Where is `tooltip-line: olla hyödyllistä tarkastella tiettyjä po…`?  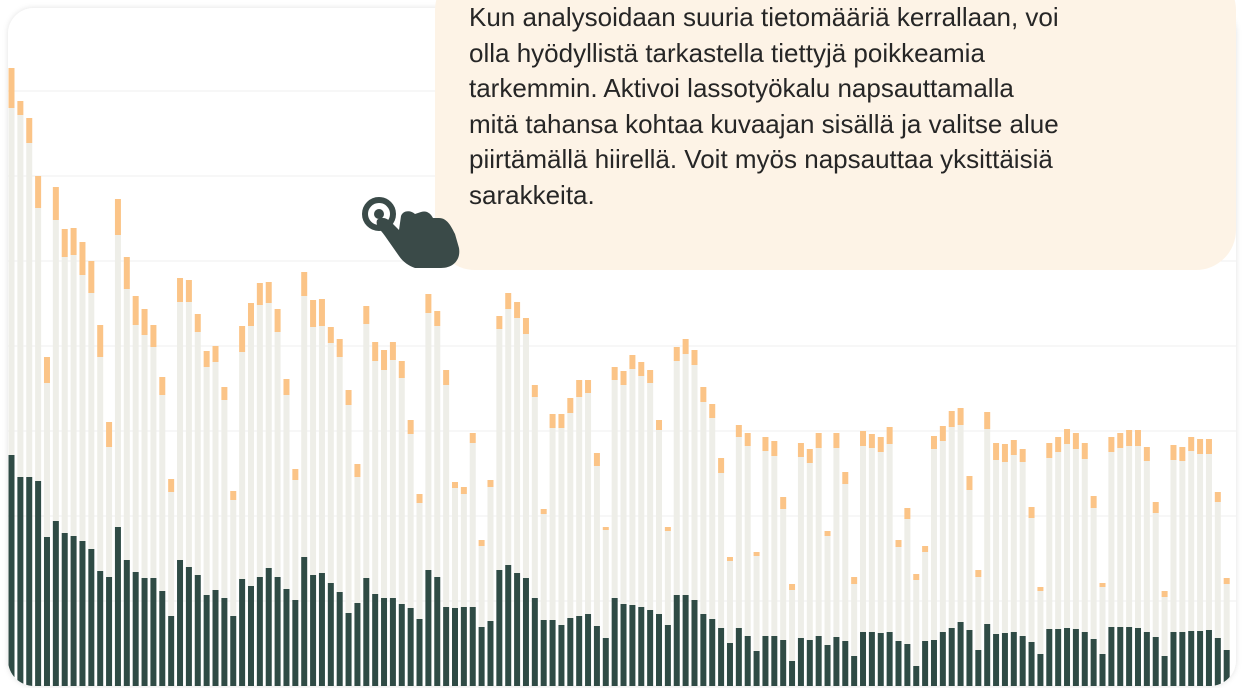 tooltip-line: olla hyödyllistä tarkastella tiettyjä po… is located at coordinates (727, 52).